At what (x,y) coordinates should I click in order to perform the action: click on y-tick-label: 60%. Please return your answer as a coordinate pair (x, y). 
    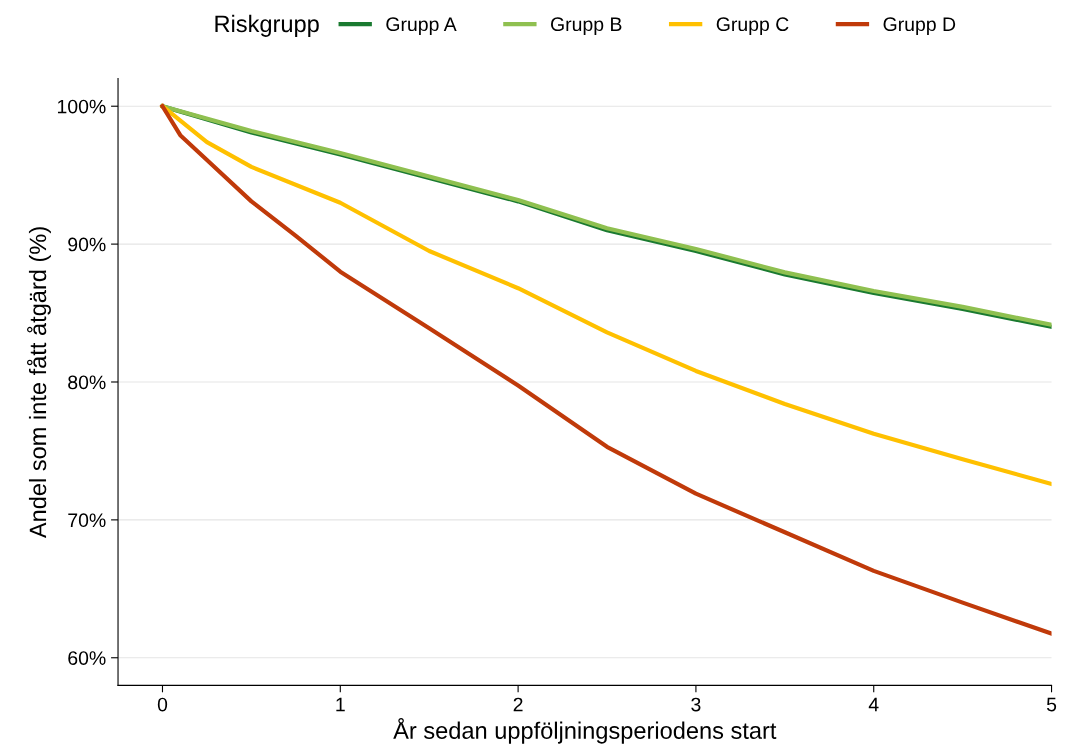
    Looking at the image, I should click on (87, 658).